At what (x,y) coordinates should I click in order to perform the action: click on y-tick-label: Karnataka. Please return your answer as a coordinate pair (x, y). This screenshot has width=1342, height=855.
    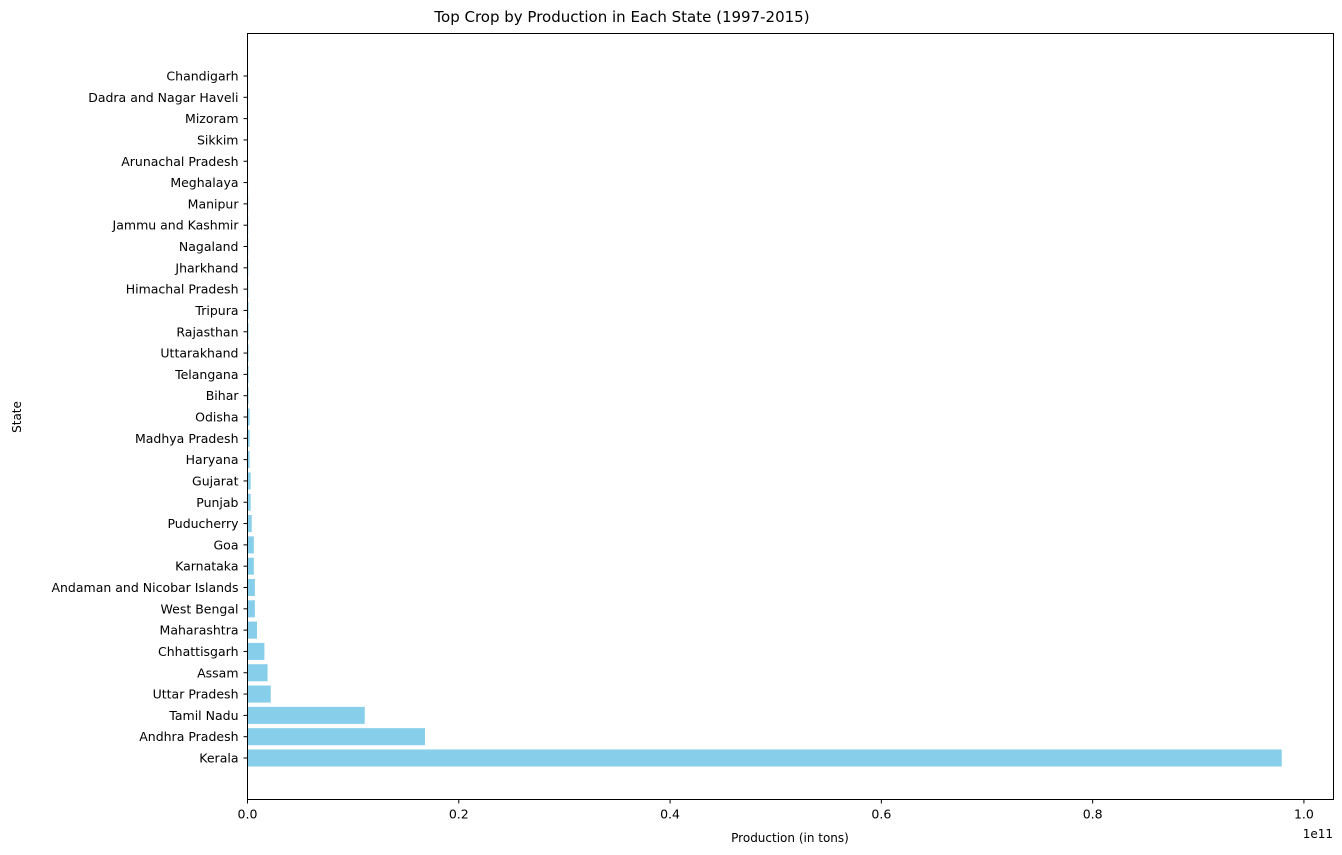
    Looking at the image, I should click on (206, 566).